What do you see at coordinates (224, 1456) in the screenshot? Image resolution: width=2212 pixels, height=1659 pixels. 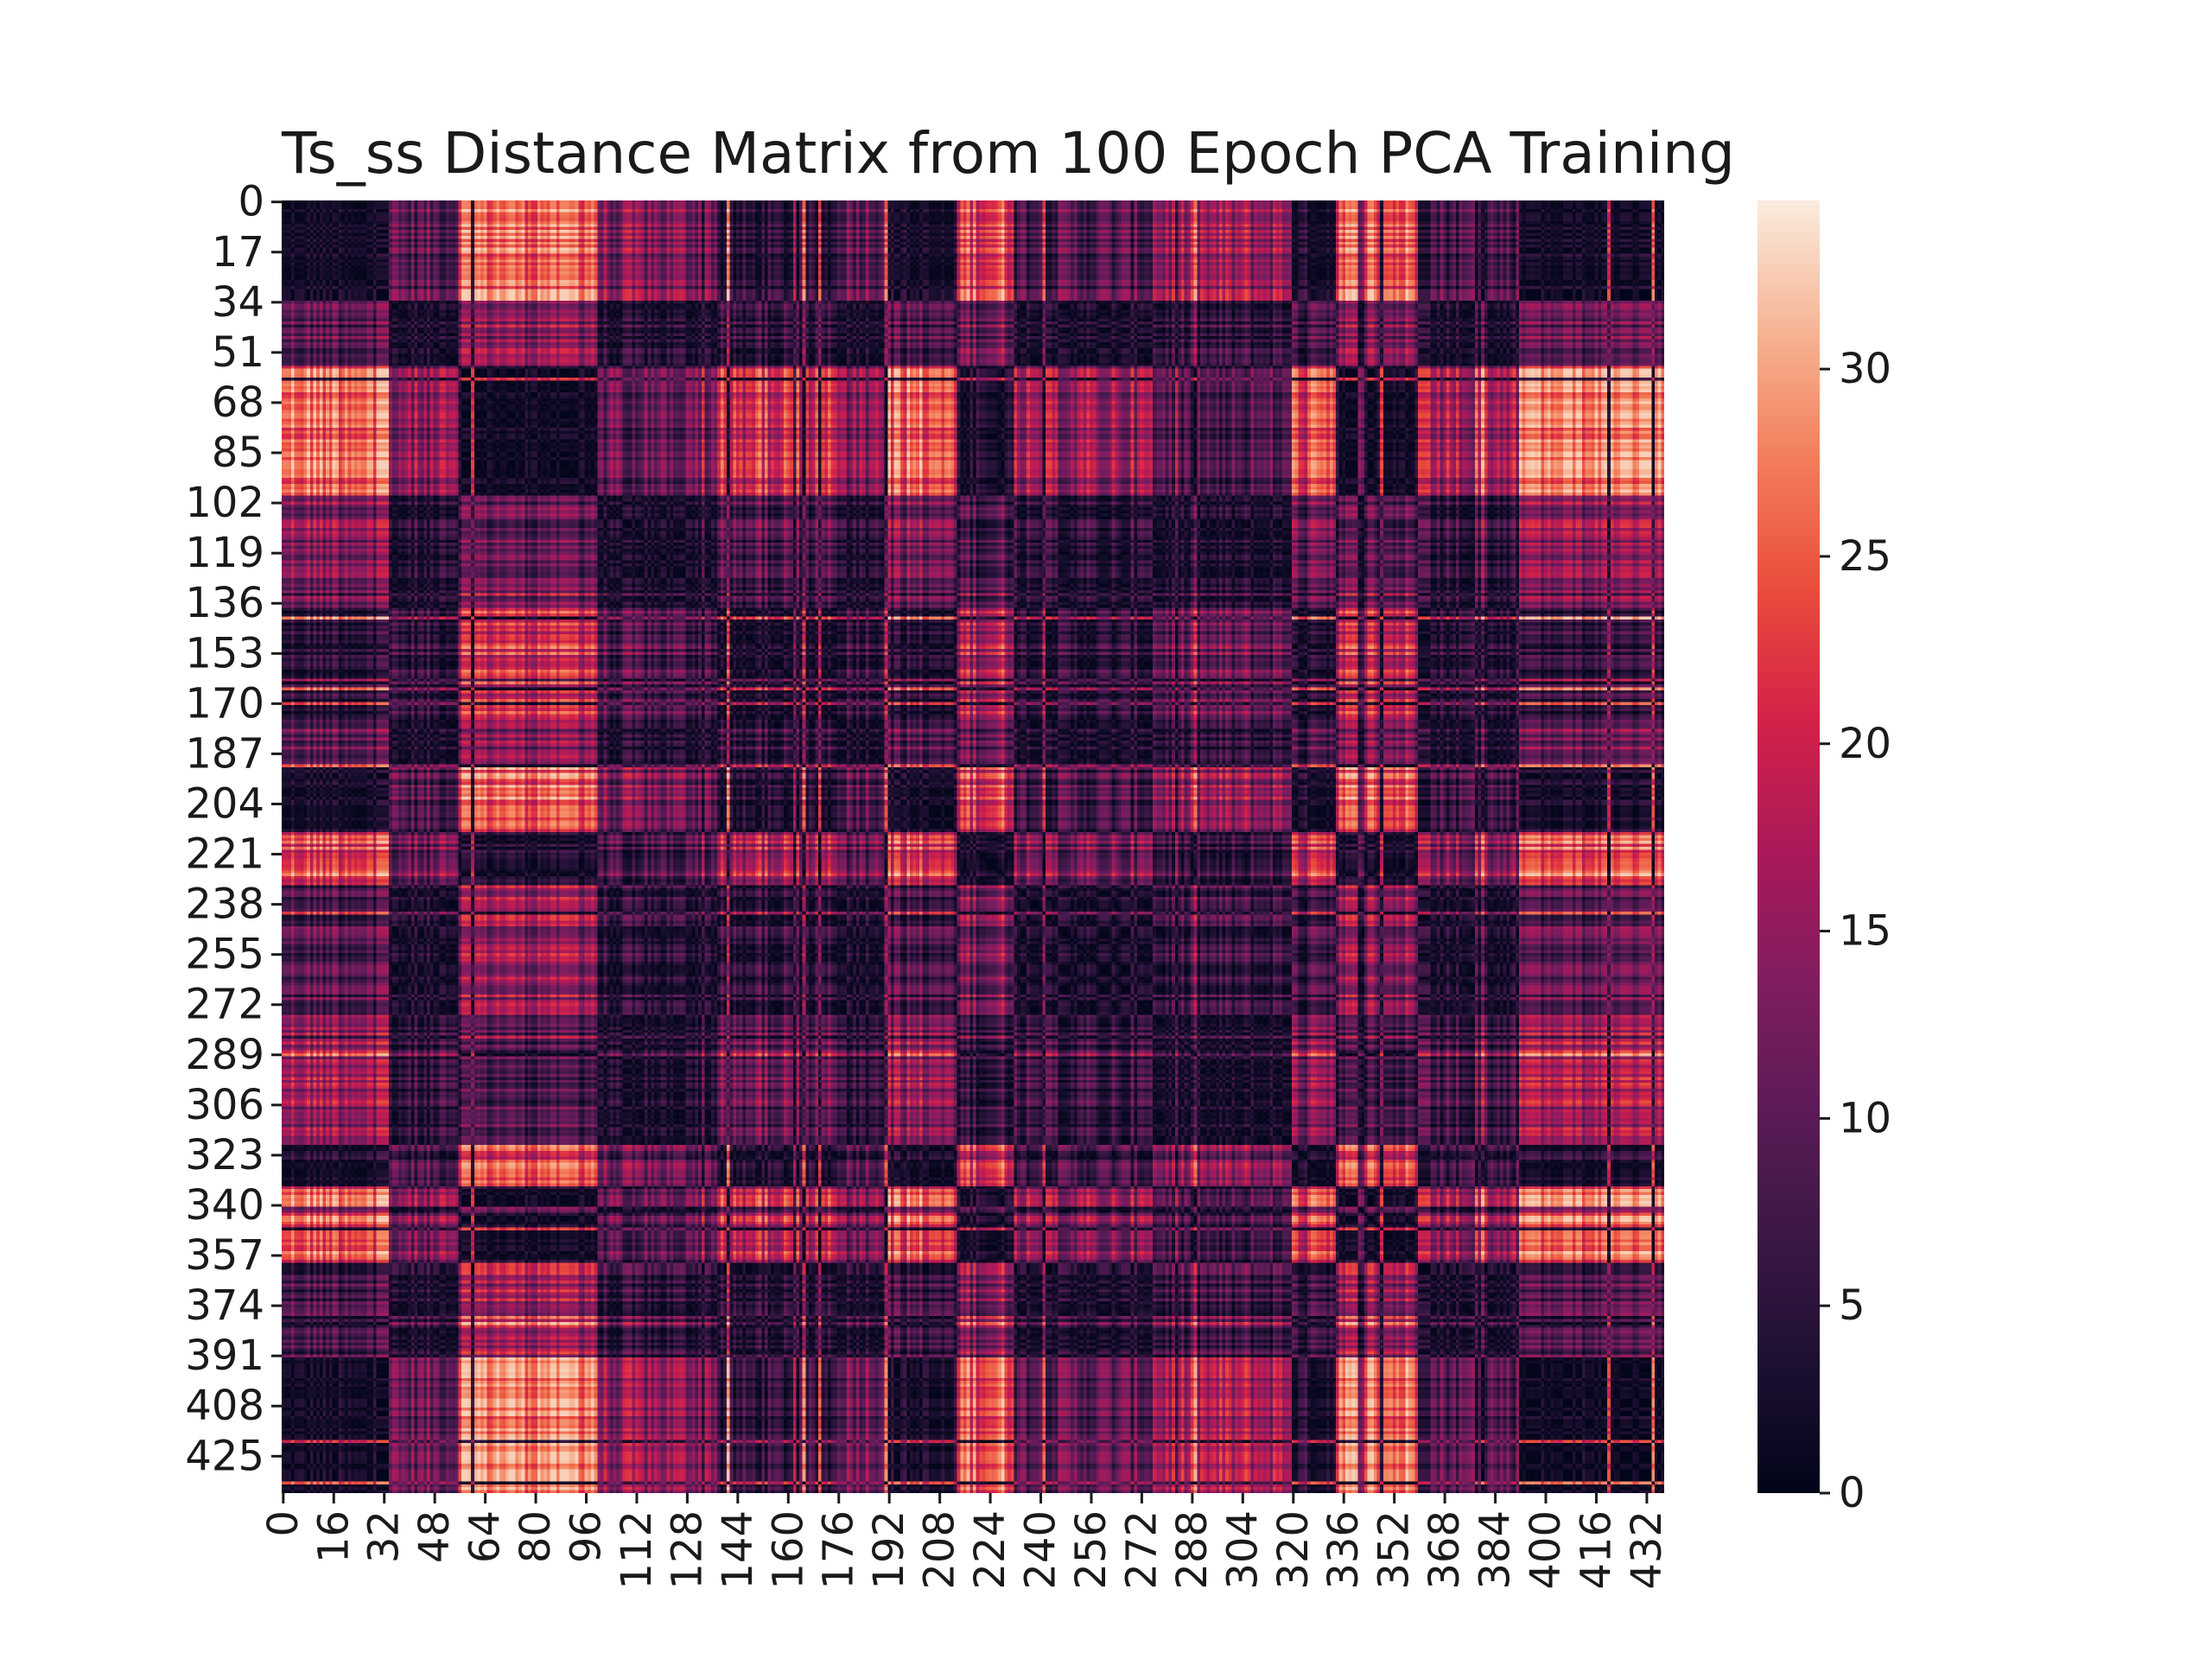 I see `y-tick-label: 425` at bounding box center [224, 1456].